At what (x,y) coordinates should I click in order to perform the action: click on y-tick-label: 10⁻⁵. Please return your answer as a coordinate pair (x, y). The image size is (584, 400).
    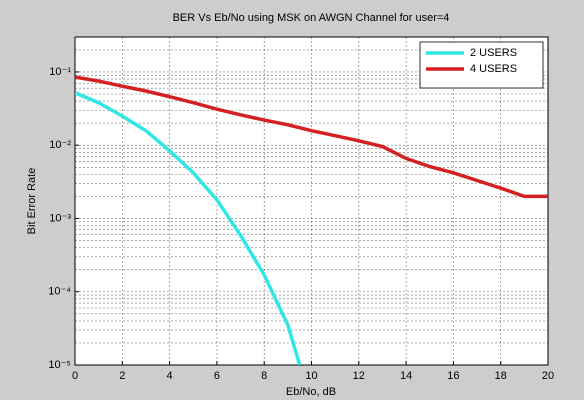
    Looking at the image, I should click on (59, 365).